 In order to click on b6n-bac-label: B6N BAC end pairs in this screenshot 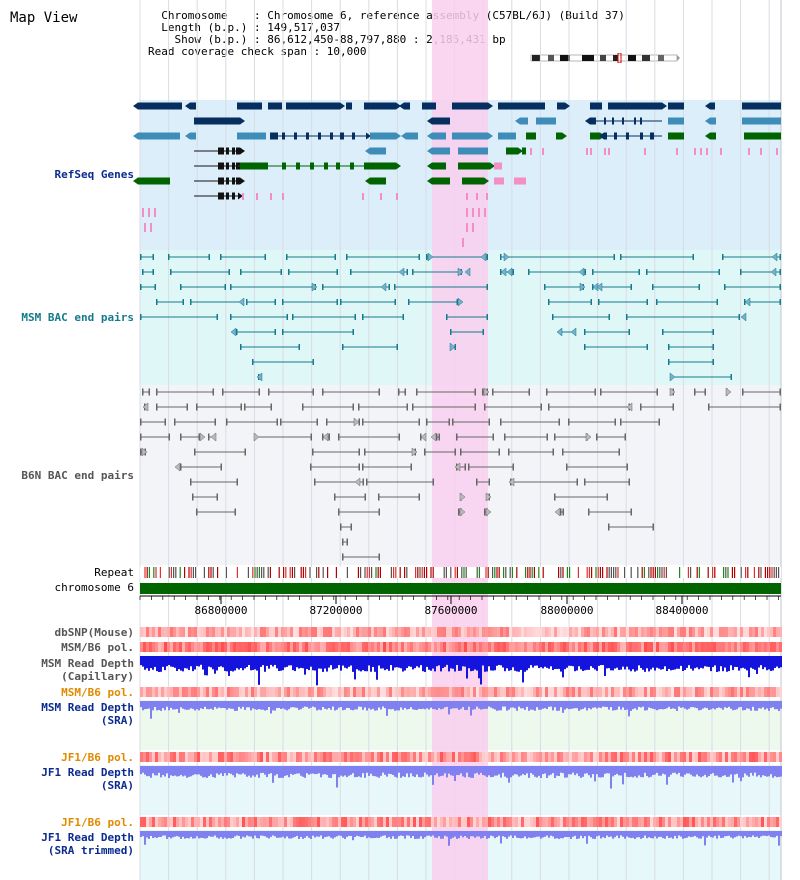, I will do `click(77, 475)`.